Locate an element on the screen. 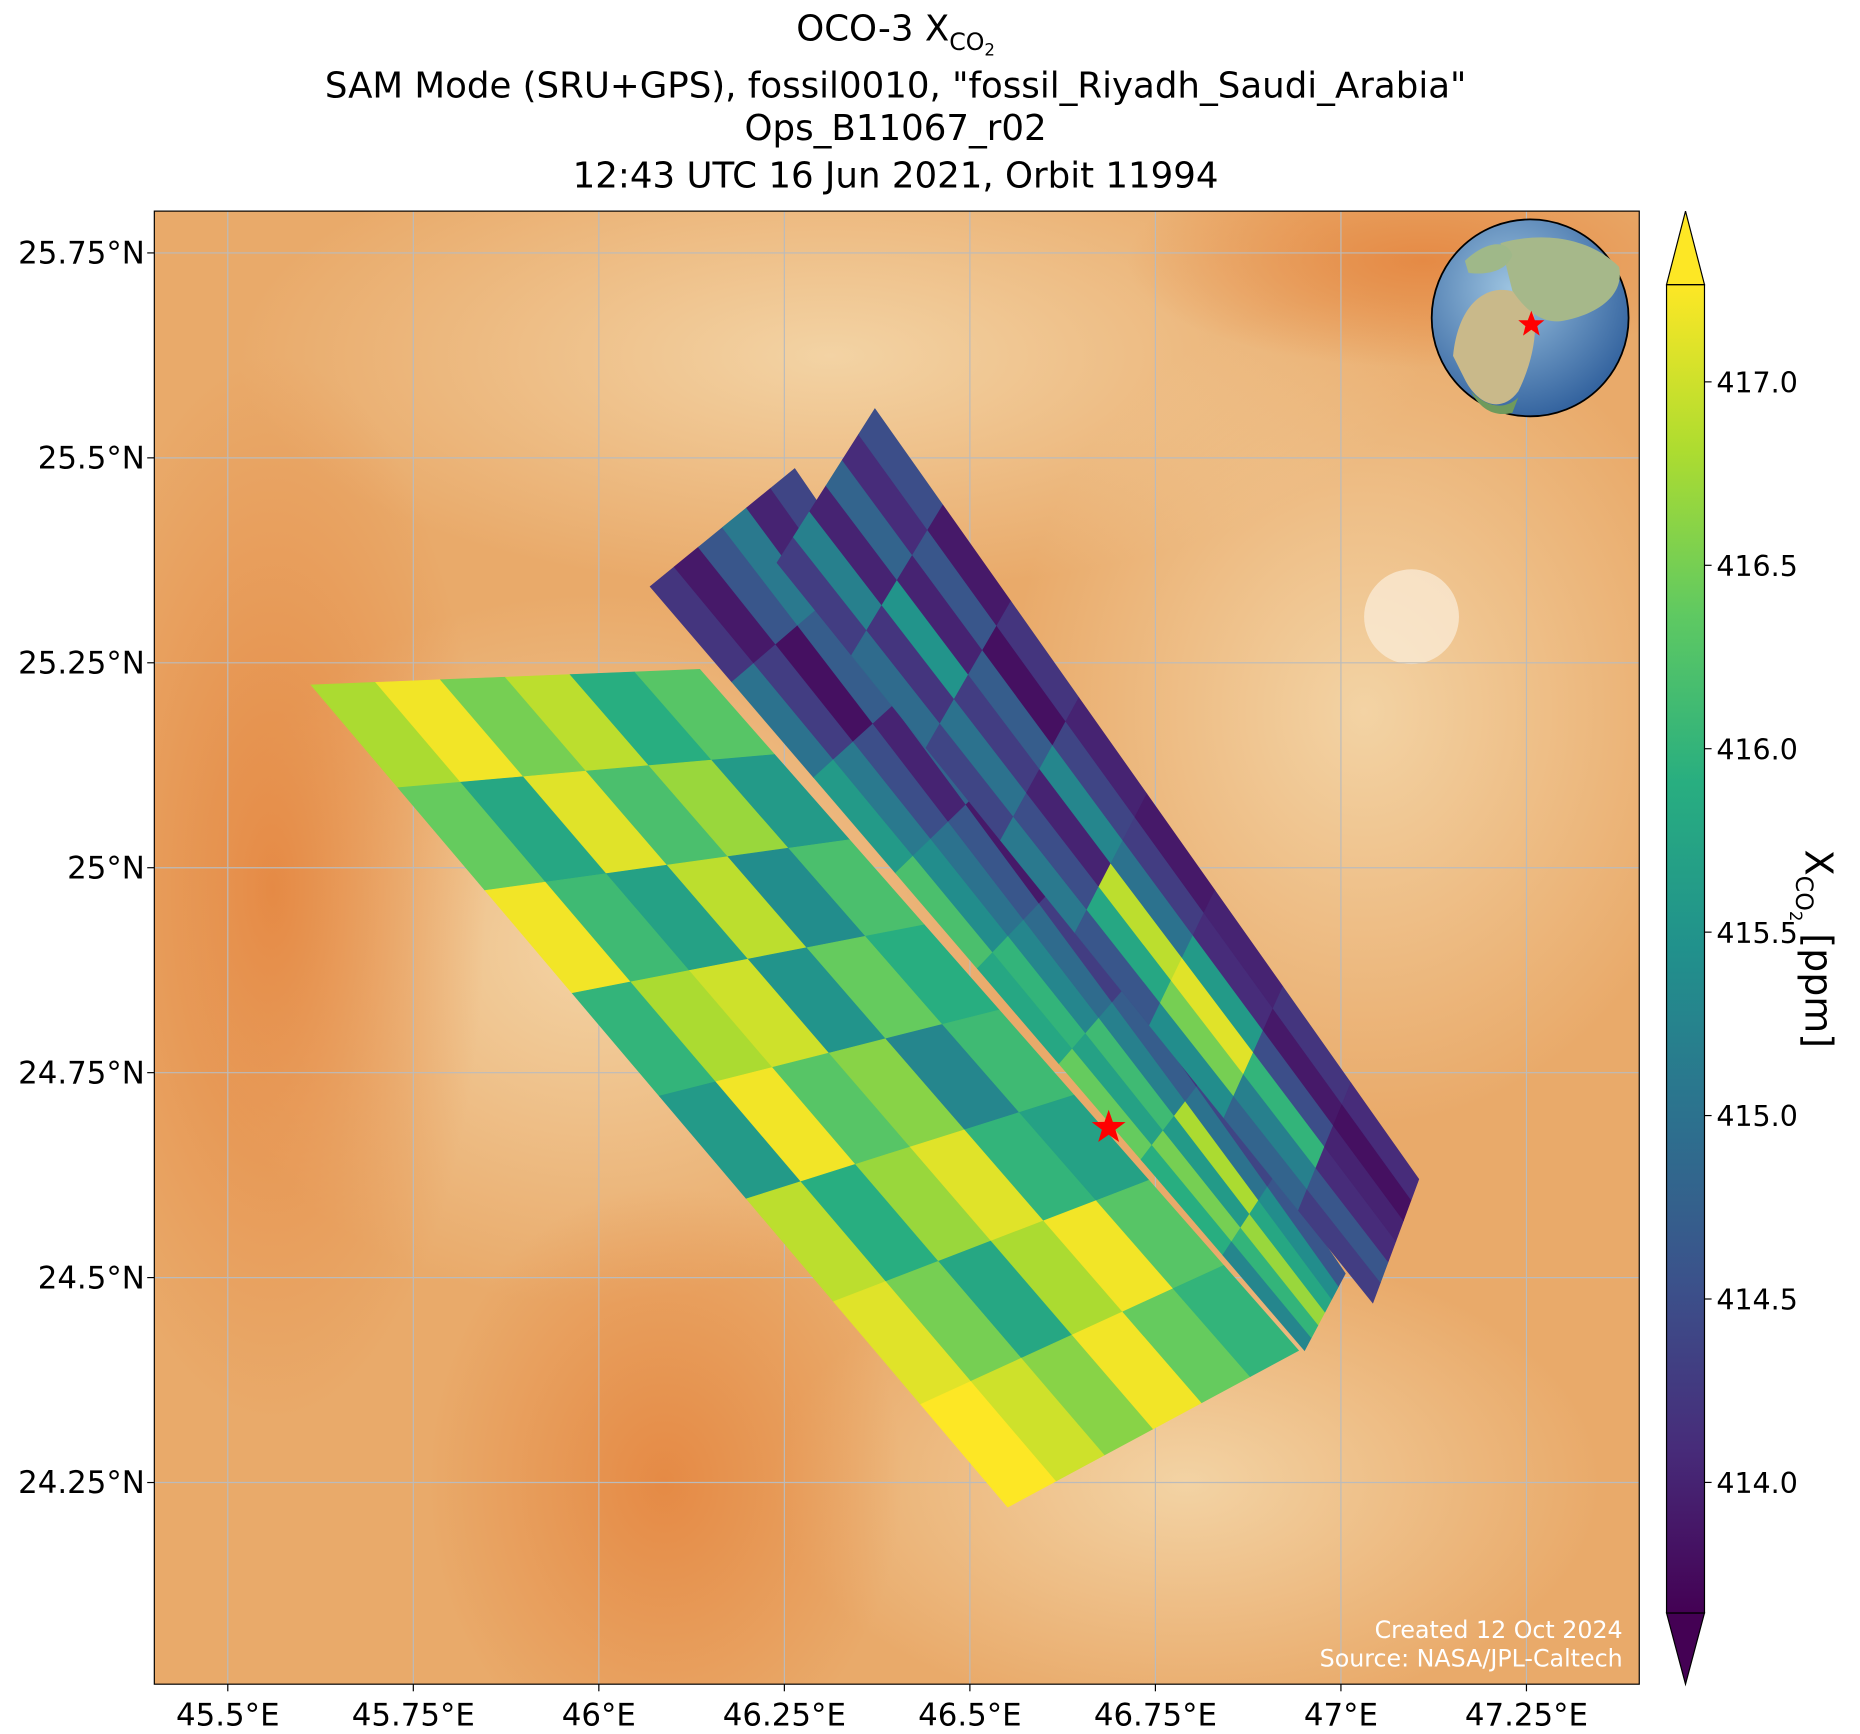  x-tick-label: 46.25°E is located at coordinates (784, 1716).